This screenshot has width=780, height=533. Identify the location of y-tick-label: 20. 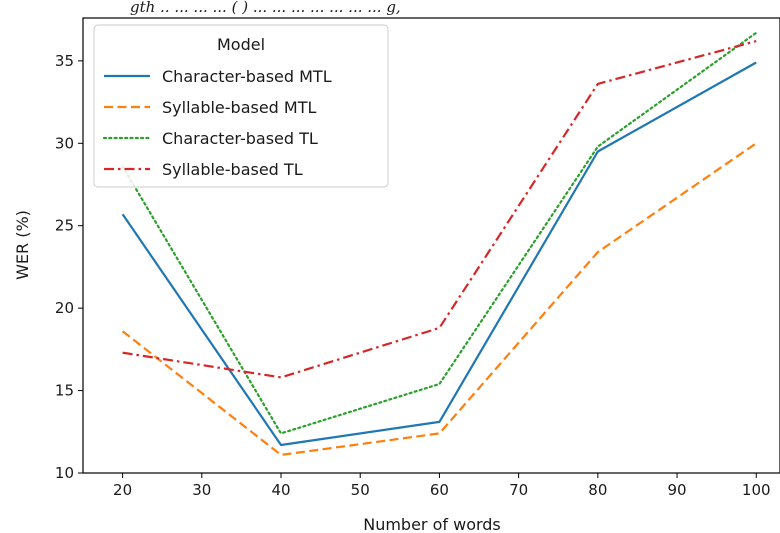
(64, 308).